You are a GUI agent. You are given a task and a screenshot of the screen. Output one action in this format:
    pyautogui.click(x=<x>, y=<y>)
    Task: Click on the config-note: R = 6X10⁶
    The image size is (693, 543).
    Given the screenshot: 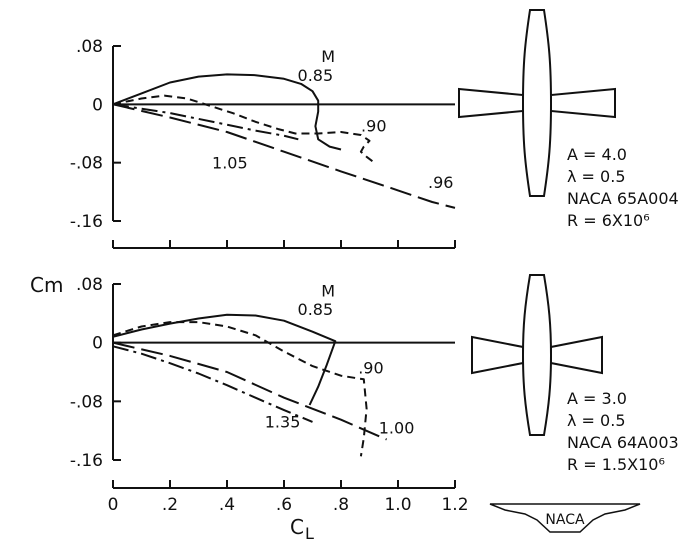 What is the action you would take?
    pyautogui.click(x=608, y=220)
    